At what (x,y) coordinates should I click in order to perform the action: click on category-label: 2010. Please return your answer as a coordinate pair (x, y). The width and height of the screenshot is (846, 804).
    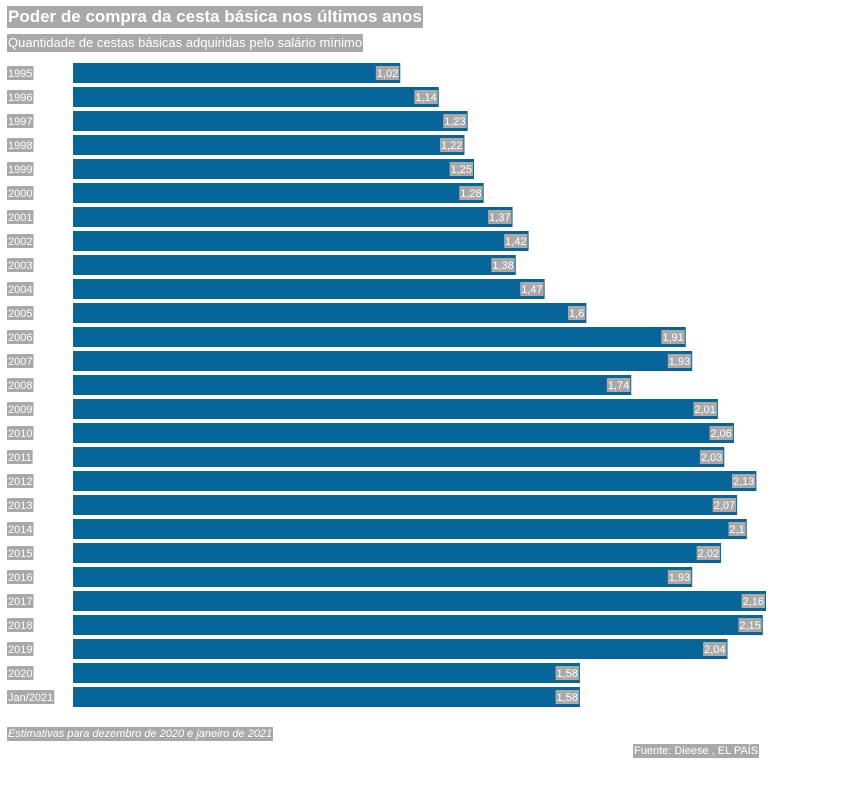
    Looking at the image, I should click on (20, 434).